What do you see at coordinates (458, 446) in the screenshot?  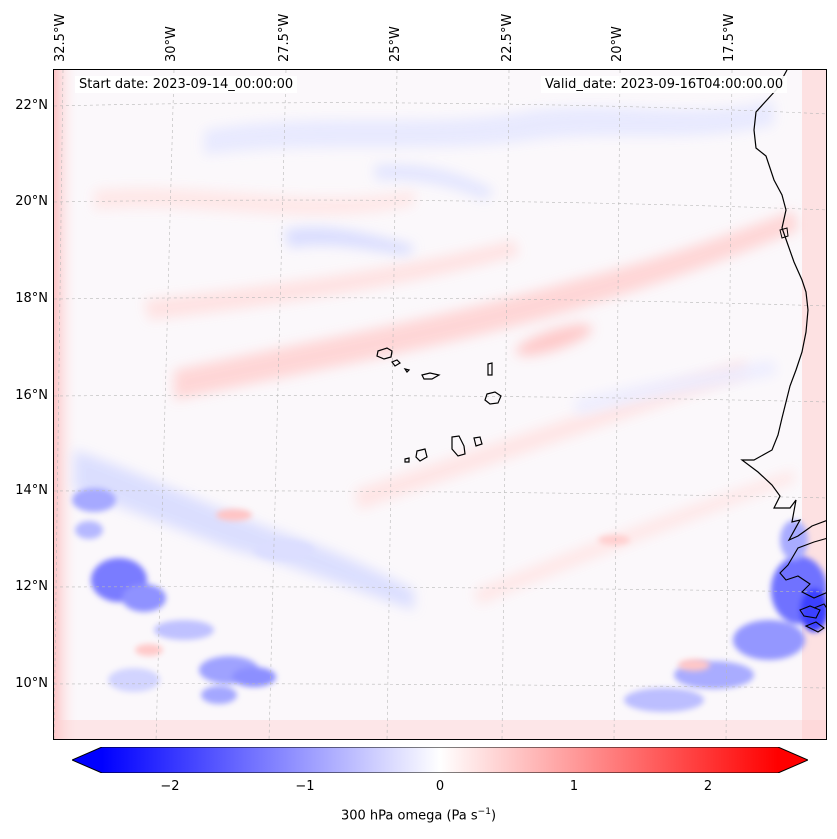 I see `island-santiago` at bounding box center [458, 446].